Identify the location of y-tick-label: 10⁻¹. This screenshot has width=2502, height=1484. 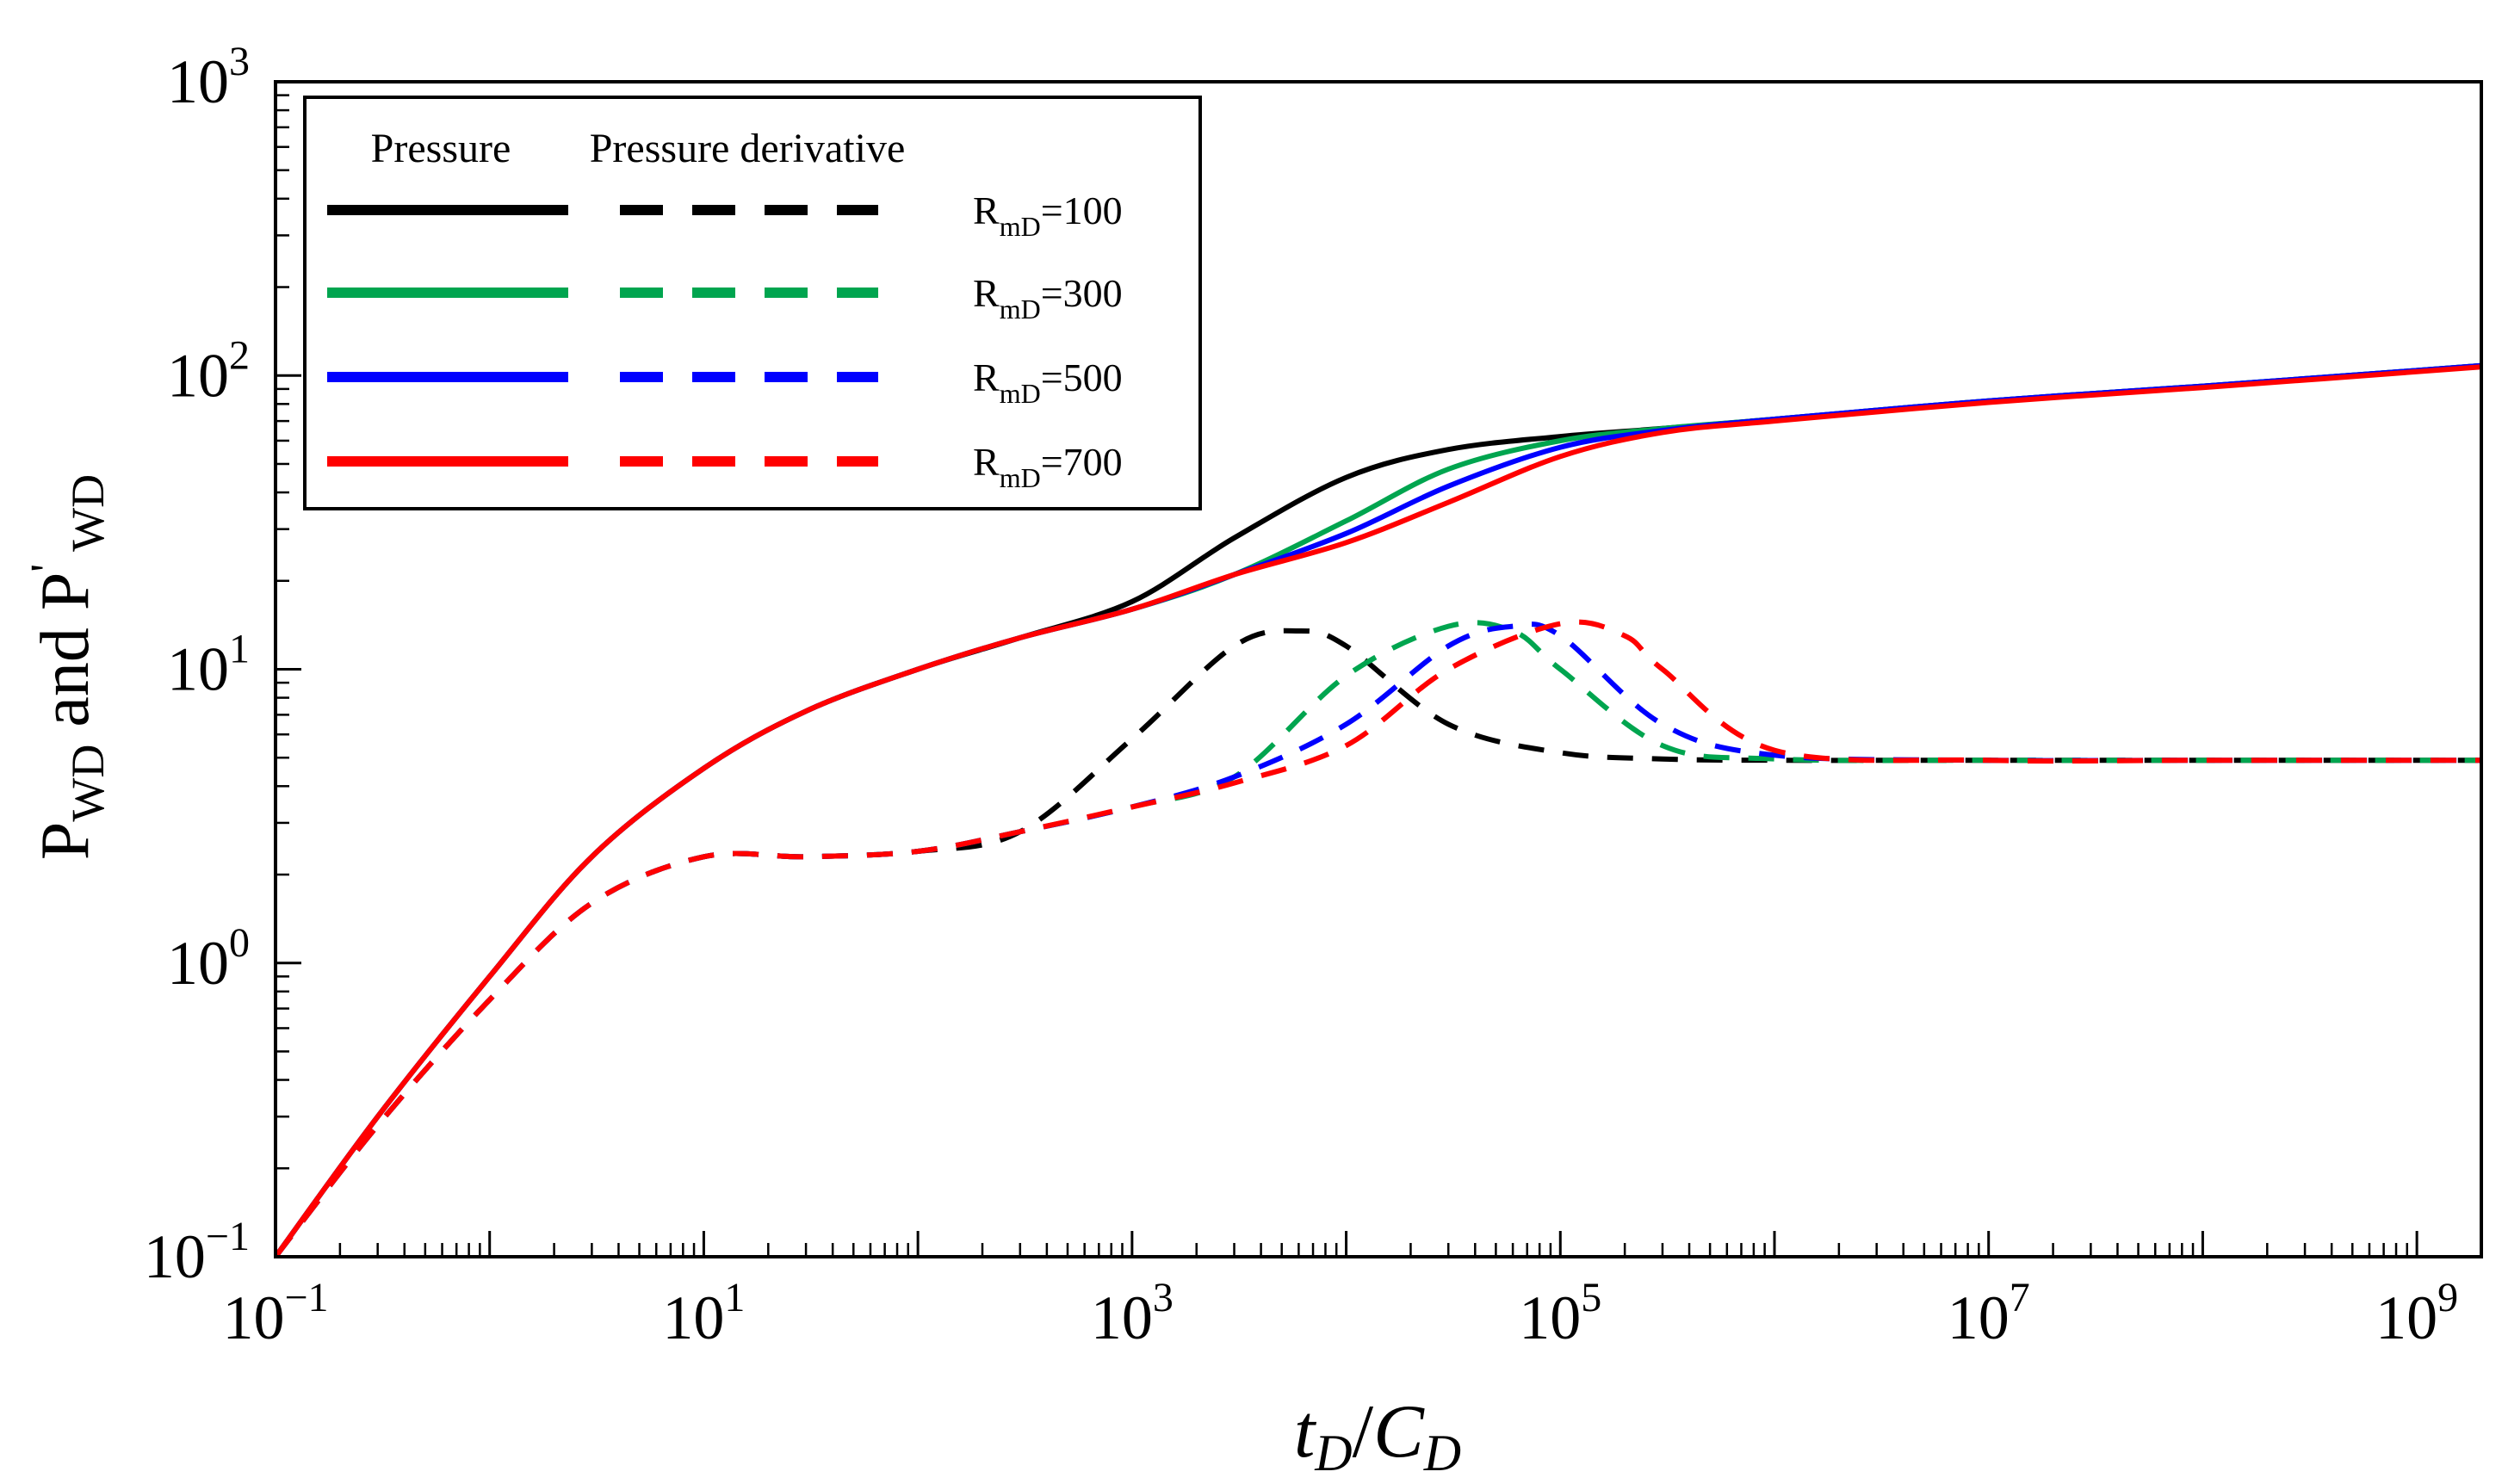
(197, 1252).